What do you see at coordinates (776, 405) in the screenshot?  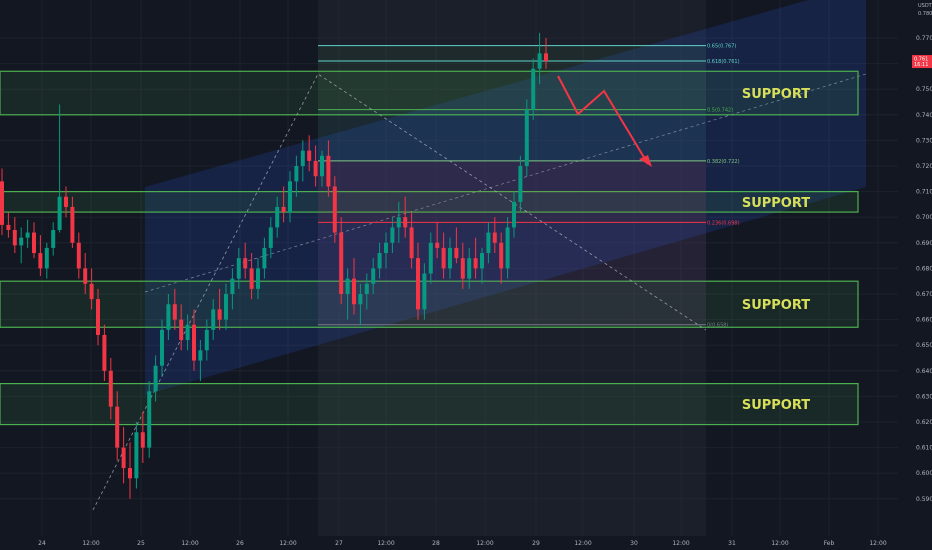 I see `support-zone-label-4: SUPPORT` at bounding box center [776, 405].